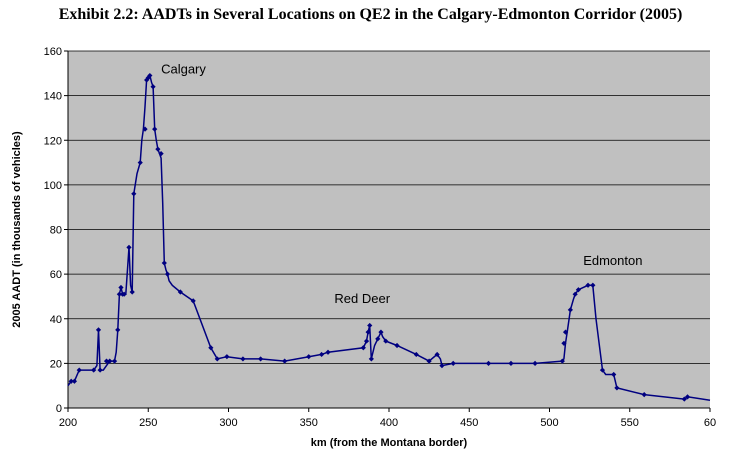  What do you see at coordinates (228, 423) in the screenshot?
I see `x-tick-label: 300` at bounding box center [228, 423].